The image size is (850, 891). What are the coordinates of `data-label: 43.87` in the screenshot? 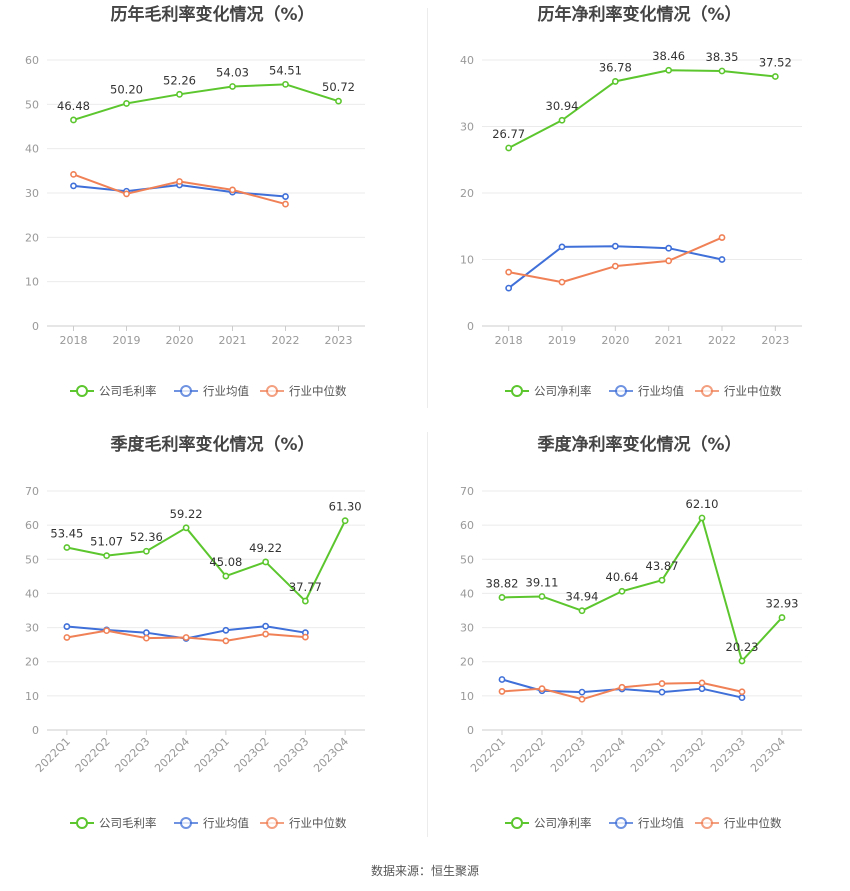 It's located at (662, 566).